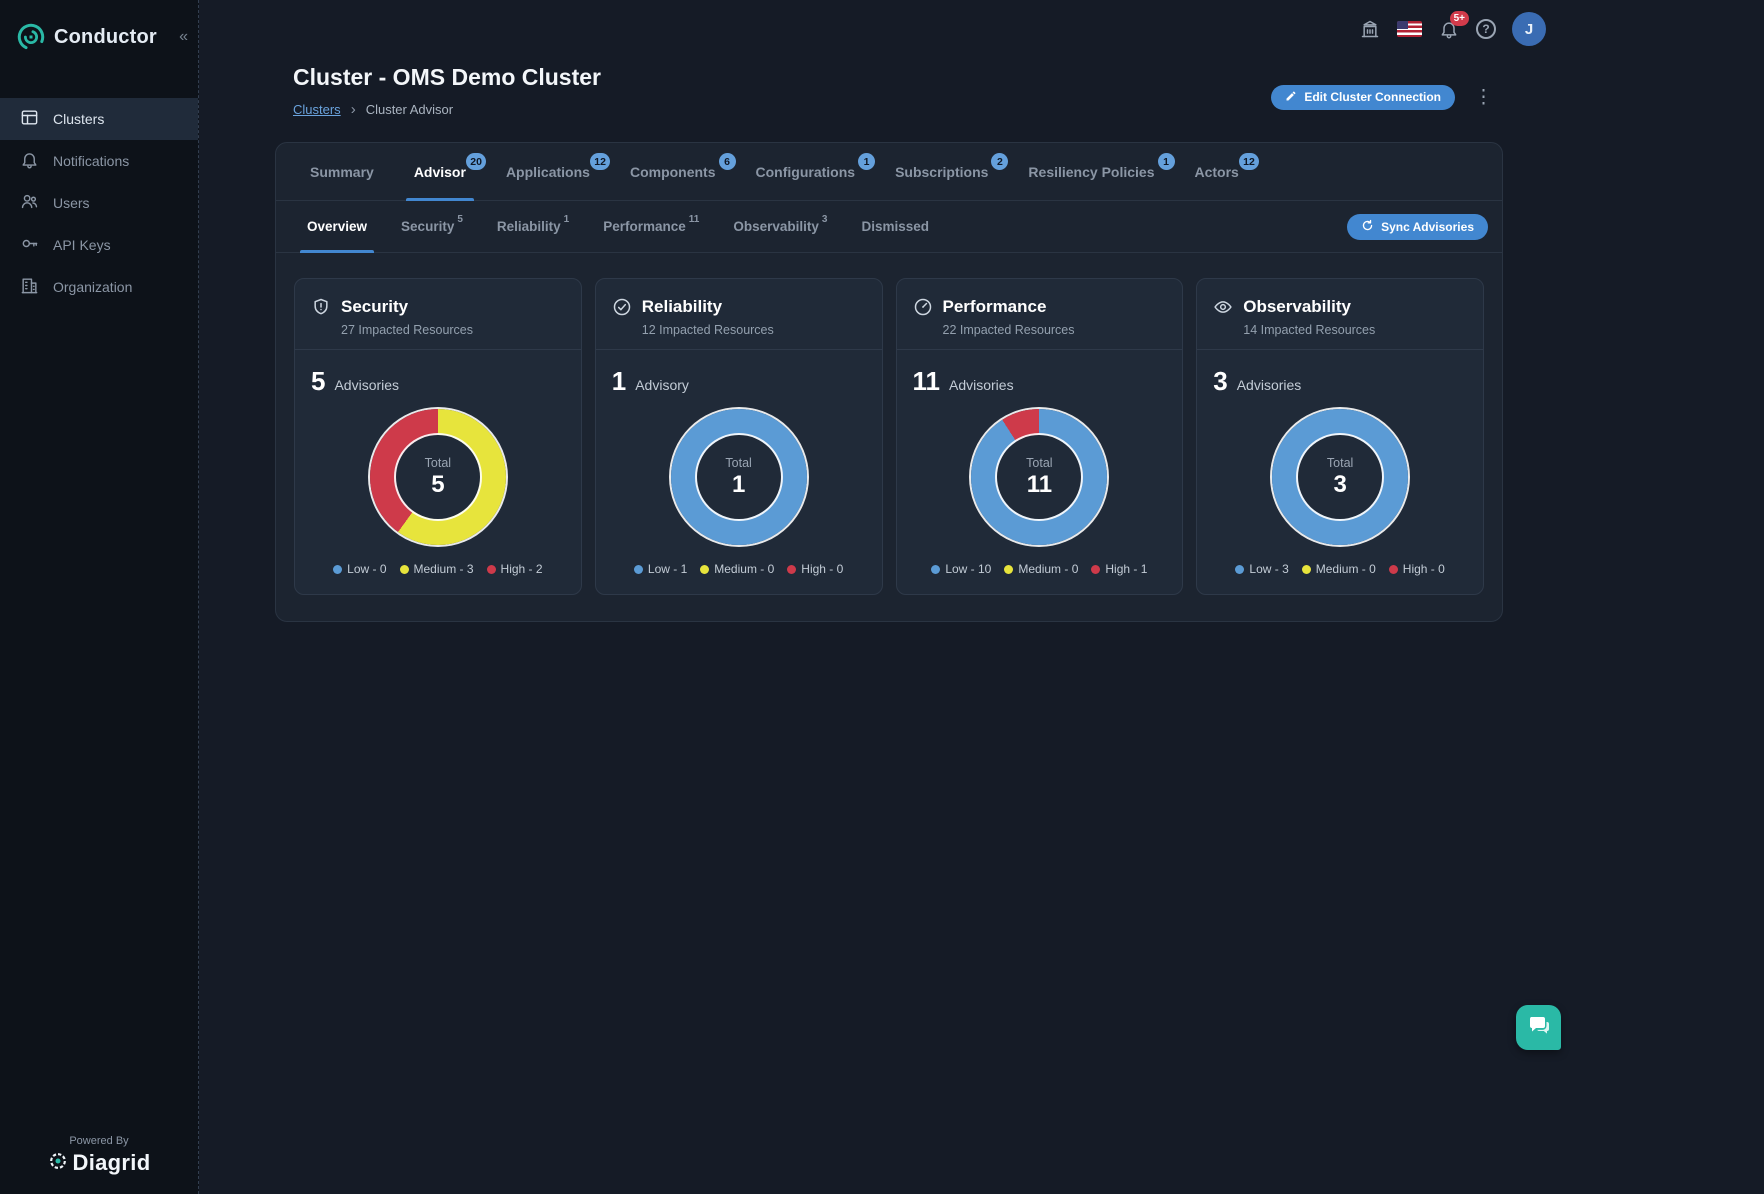 The height and width of the screenshot is (1194, 1764). What do you see at coordinates (566, 219) in the screenshot?
I see `subtab-count: 1` at bounding box center [566, 219].